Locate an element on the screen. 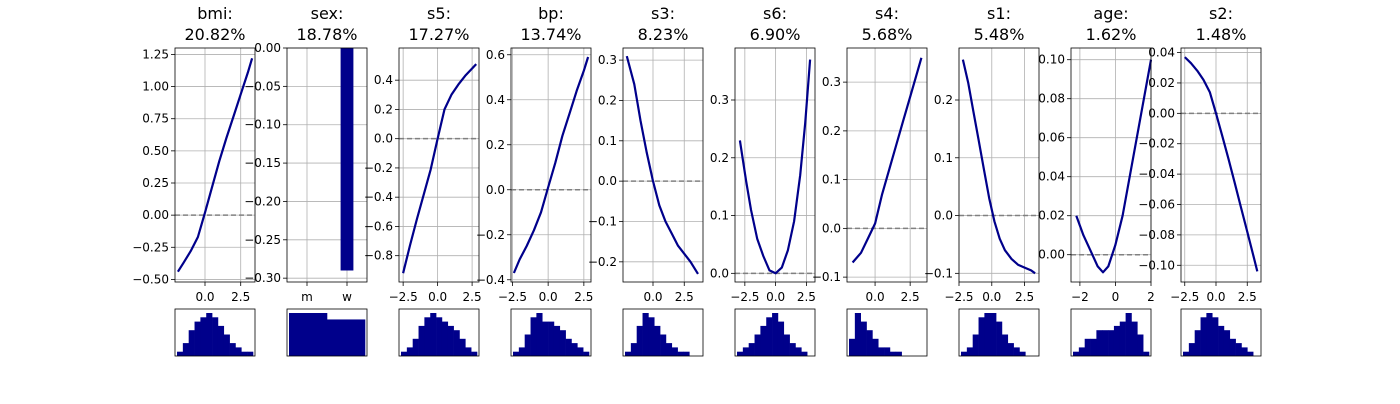 This screenshot has width=1400, height=404. y-tick-label: 0.50 is located at coordinates (155, 151).